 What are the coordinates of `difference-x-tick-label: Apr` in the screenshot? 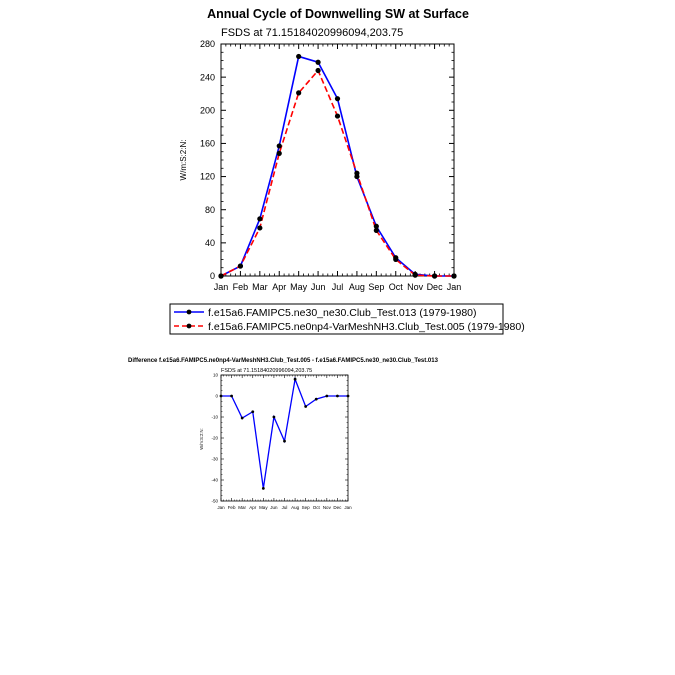 It's located at (253, 507).